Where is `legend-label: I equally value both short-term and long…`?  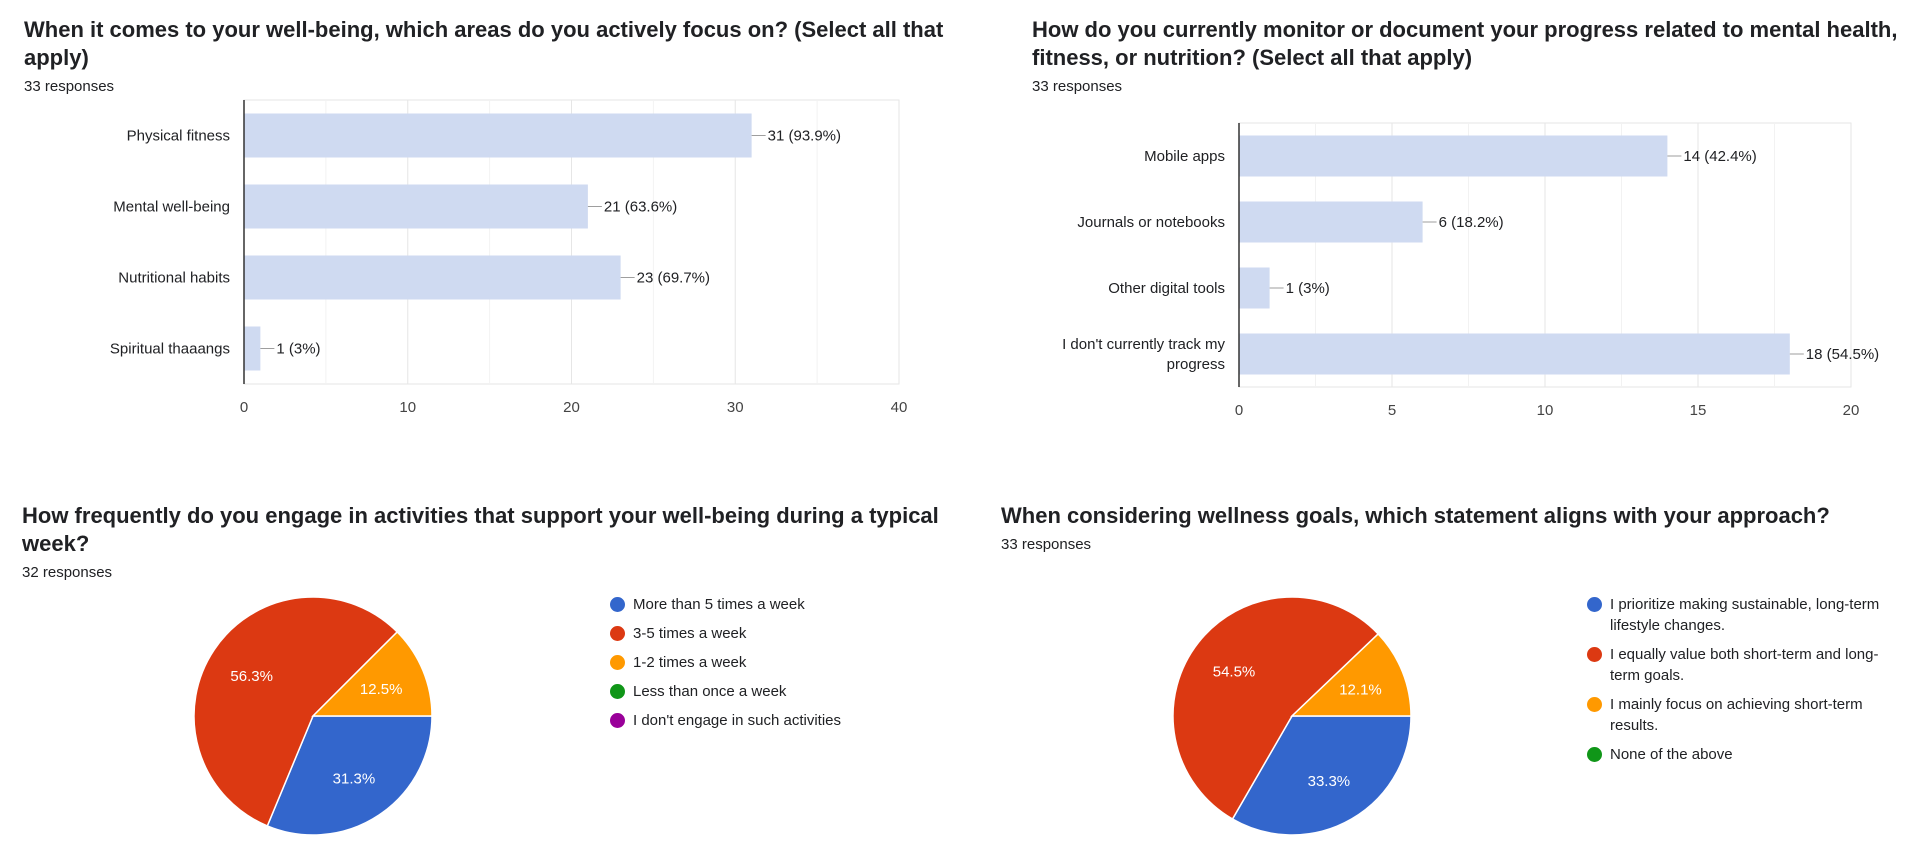
legend-label: I equally value both short-term and long… is located at coordinates (1744, 665).